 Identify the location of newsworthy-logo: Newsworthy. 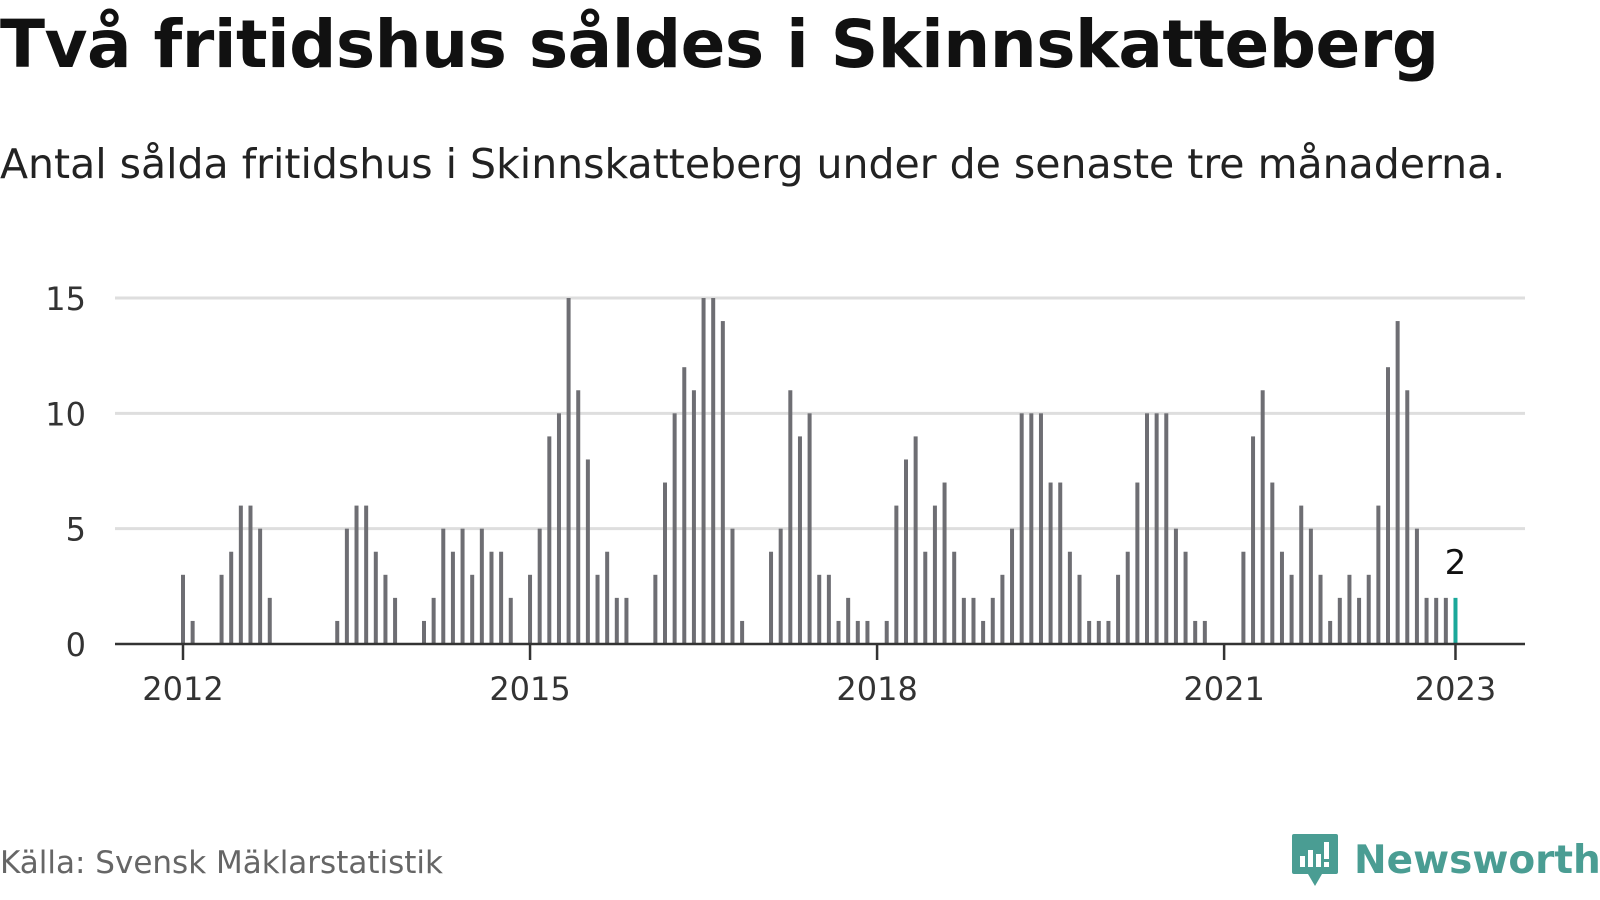
(1445, 860).